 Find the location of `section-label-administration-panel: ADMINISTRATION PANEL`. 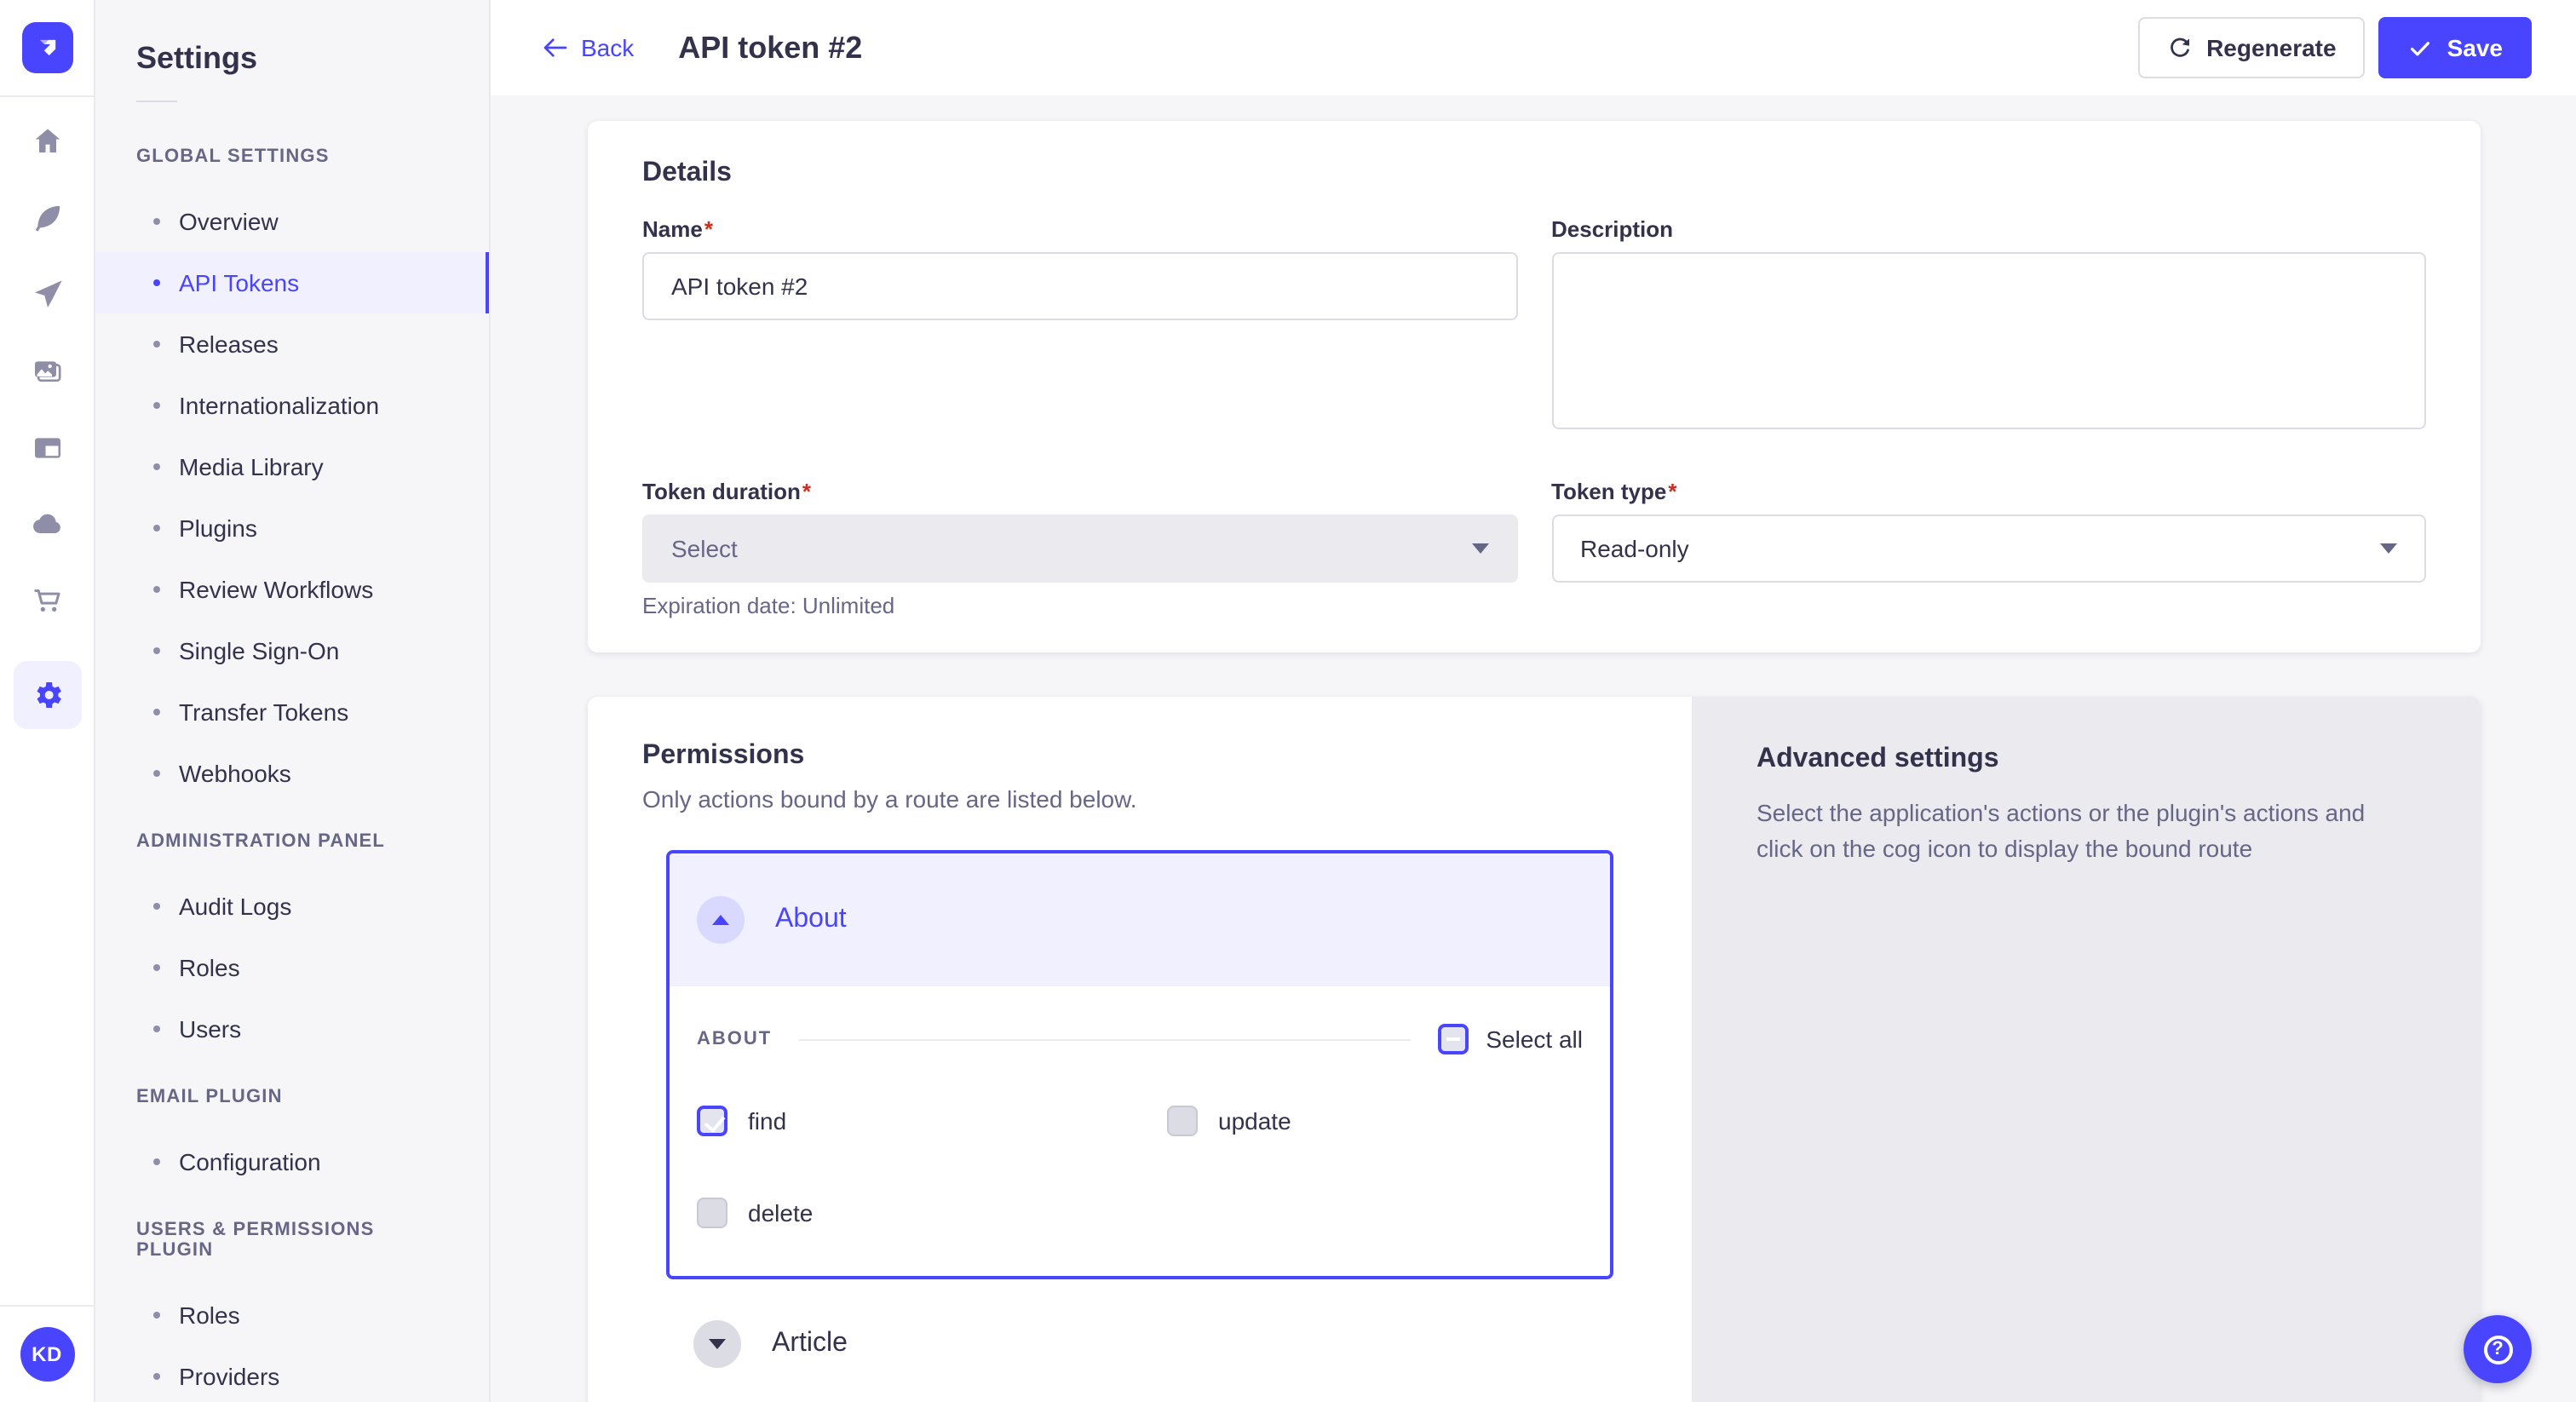

section-label-administration-panel: ADMINISTRATION PANEL is located at coordinates (261, 841).